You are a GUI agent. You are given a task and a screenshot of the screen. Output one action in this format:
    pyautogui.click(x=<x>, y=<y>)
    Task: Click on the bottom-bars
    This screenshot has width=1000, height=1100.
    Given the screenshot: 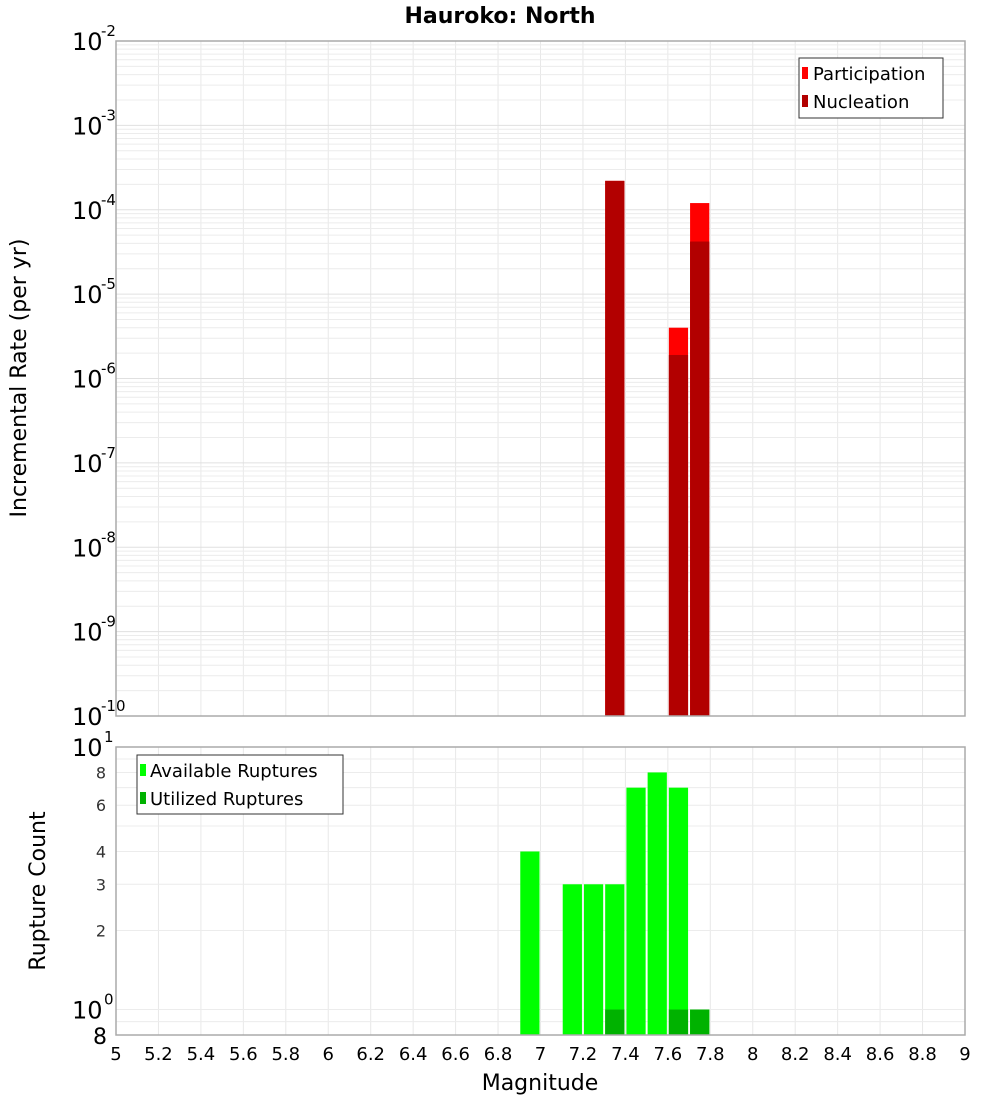 What is the action you would take?
    pyautogui.click(x=615, y=903)
    